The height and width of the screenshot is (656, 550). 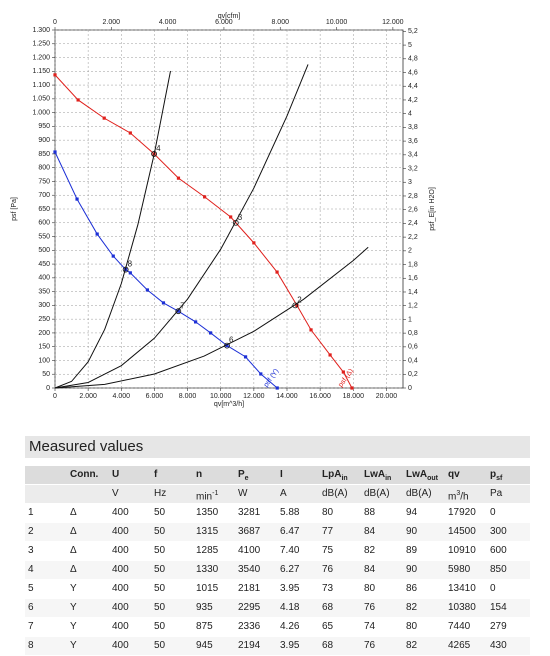 I want to click on x-tick-label: 8.000, so click(x=188, y=396).